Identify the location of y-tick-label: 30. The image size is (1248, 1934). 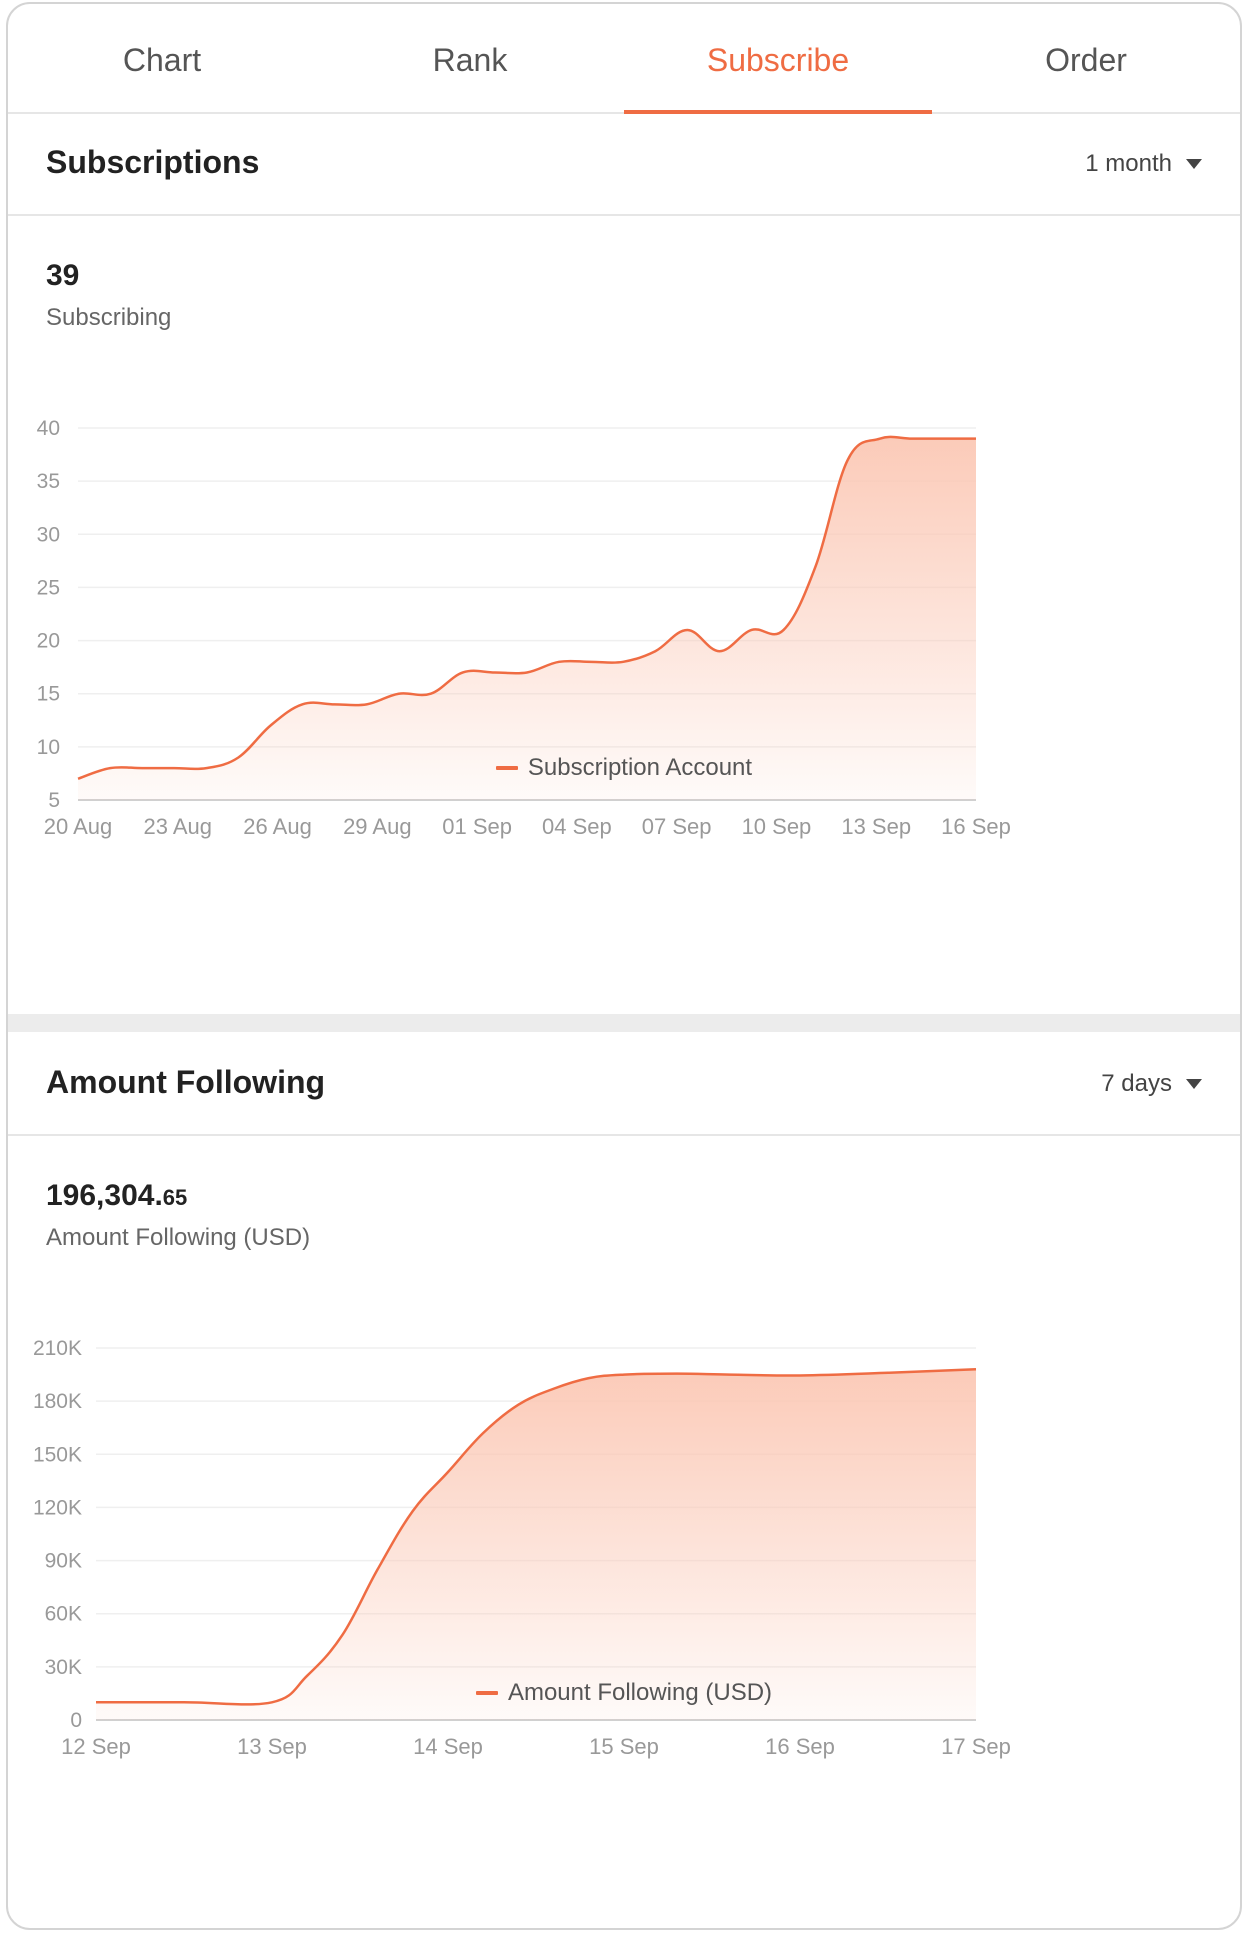
(48, 534).